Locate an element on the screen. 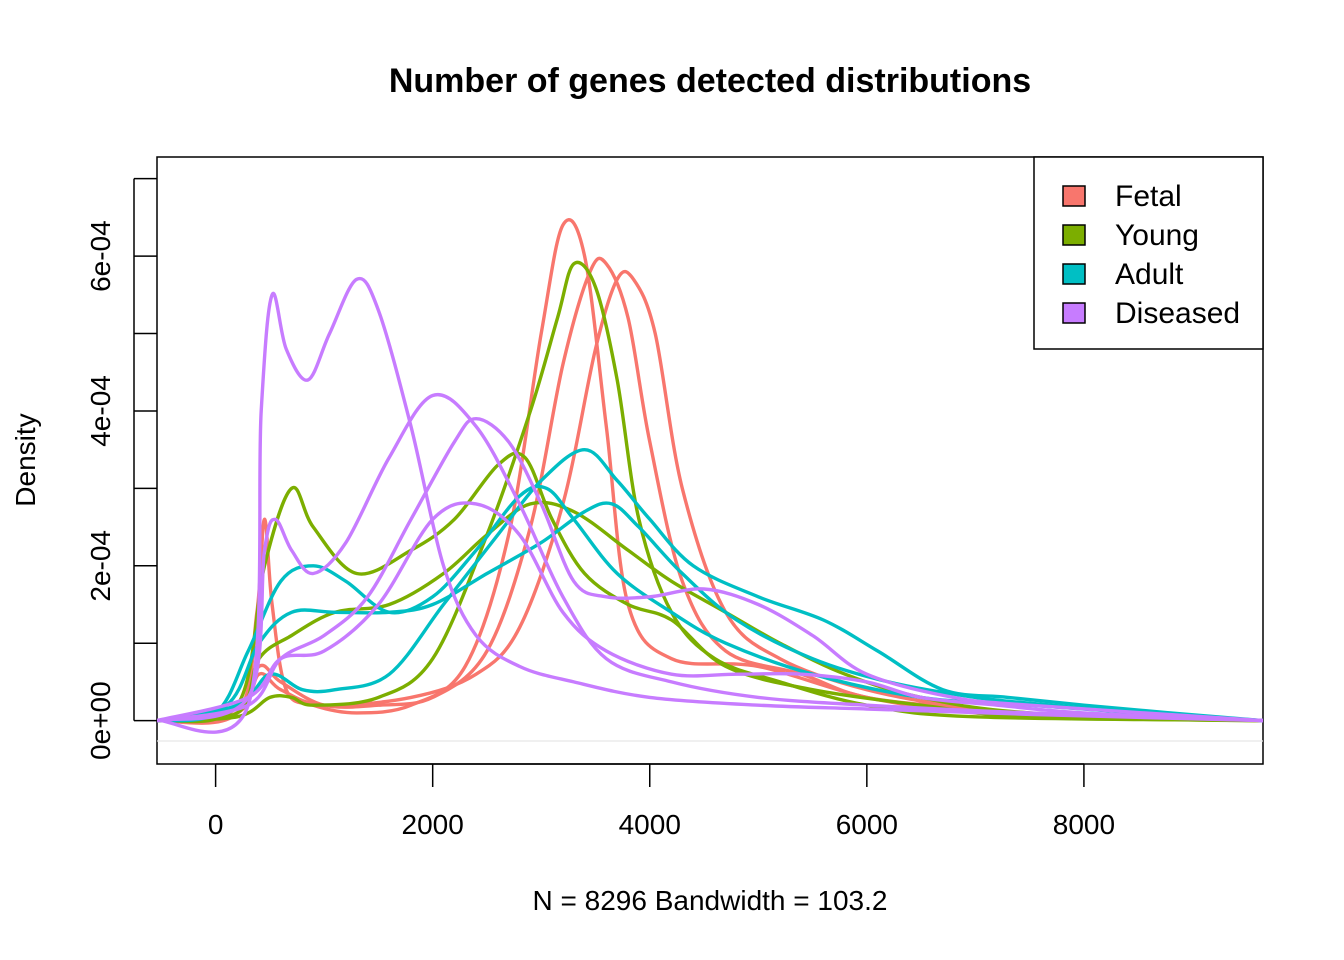  legend-swatch-diseased is located at coordinates (1074, 313).